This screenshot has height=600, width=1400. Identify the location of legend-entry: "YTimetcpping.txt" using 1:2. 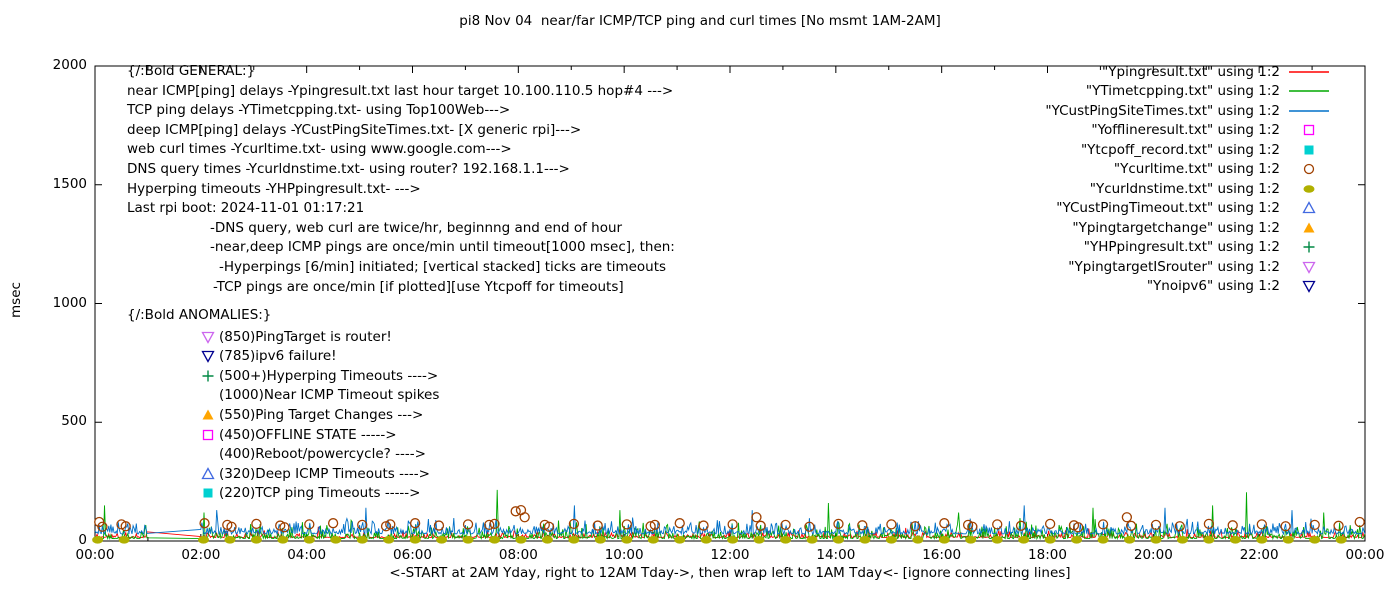
(1209, 92).